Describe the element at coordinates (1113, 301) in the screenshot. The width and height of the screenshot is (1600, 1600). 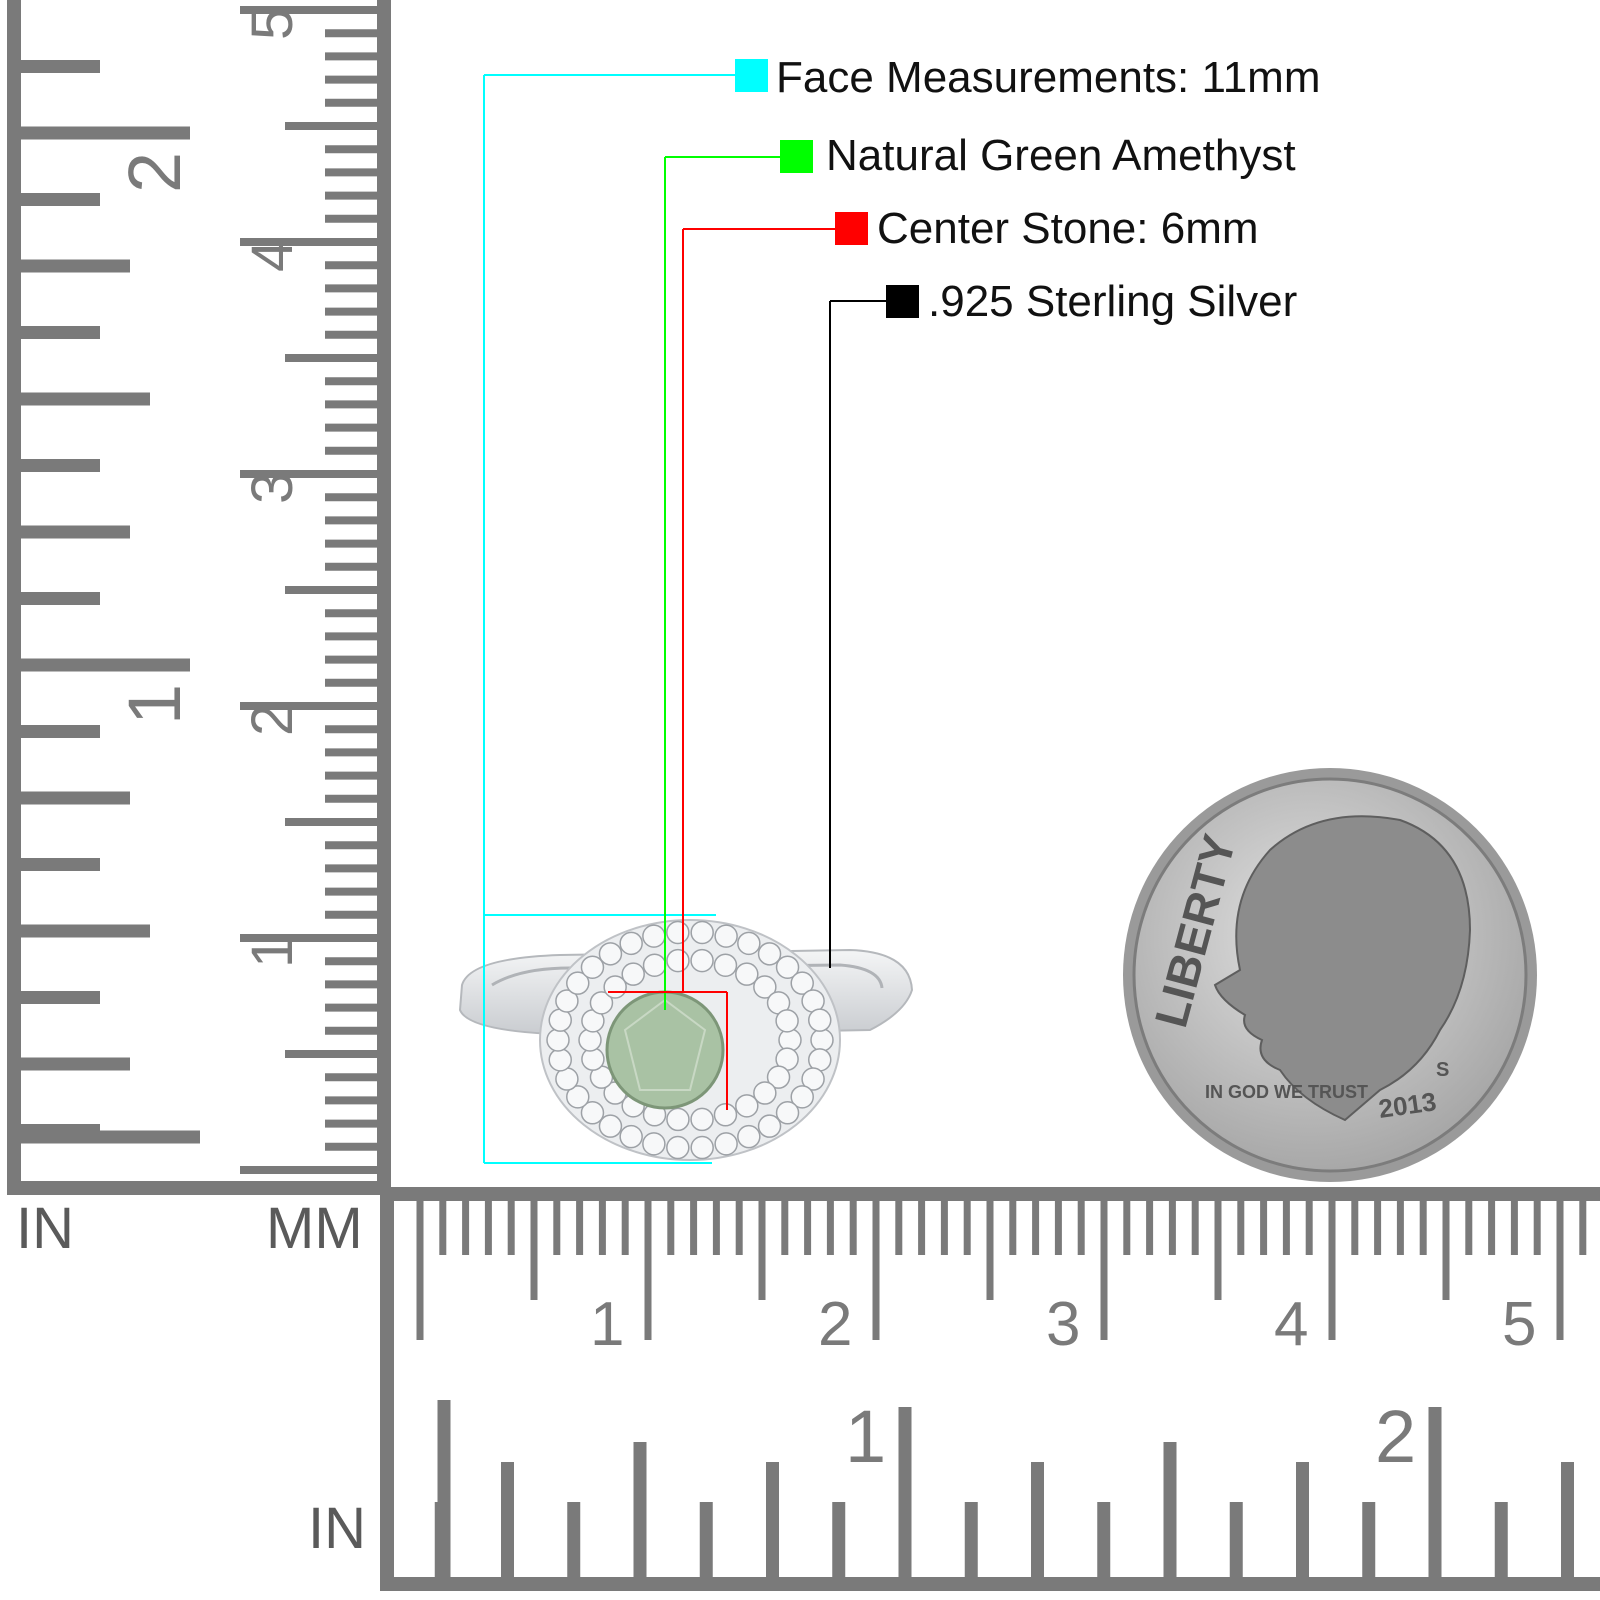
I see `callout-metal: .925 Sterling Silver` at that location.